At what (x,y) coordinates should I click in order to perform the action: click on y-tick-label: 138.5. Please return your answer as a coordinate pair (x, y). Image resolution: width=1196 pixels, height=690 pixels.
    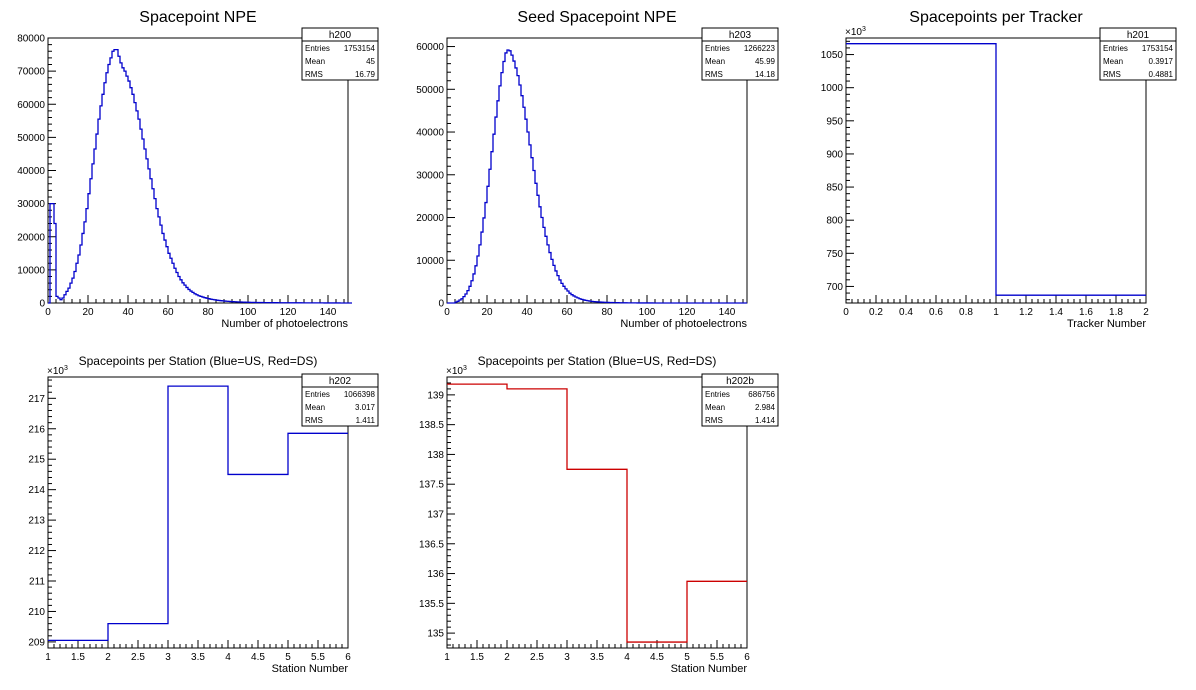
    Looking at the image, I should click on (431, 425).